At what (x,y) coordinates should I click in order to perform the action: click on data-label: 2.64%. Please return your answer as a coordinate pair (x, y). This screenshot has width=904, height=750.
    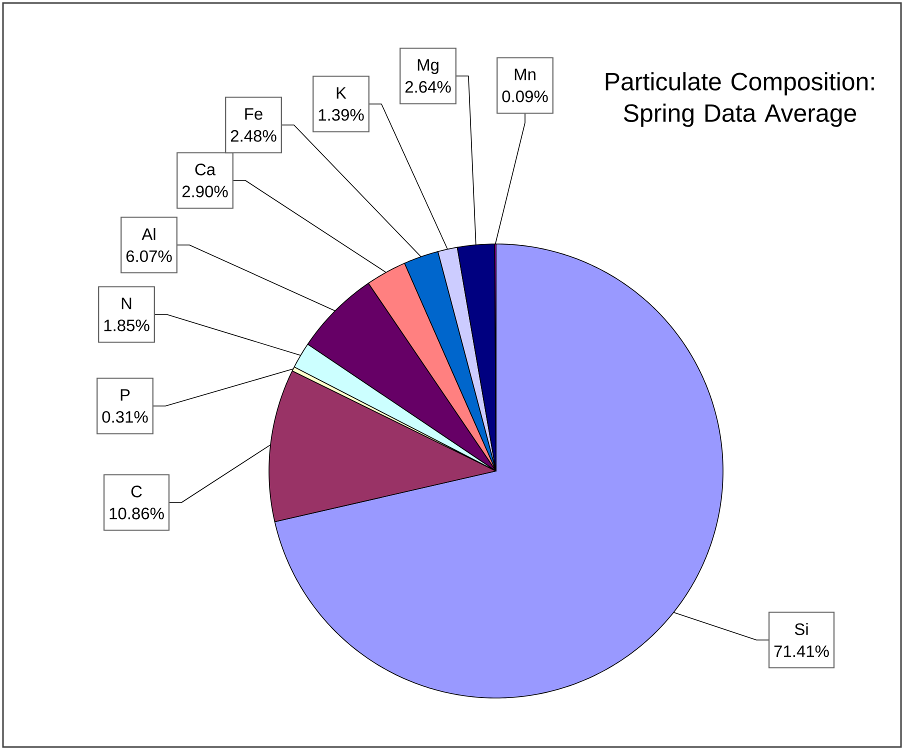
    Looking at the image, I should click on (428, 87).